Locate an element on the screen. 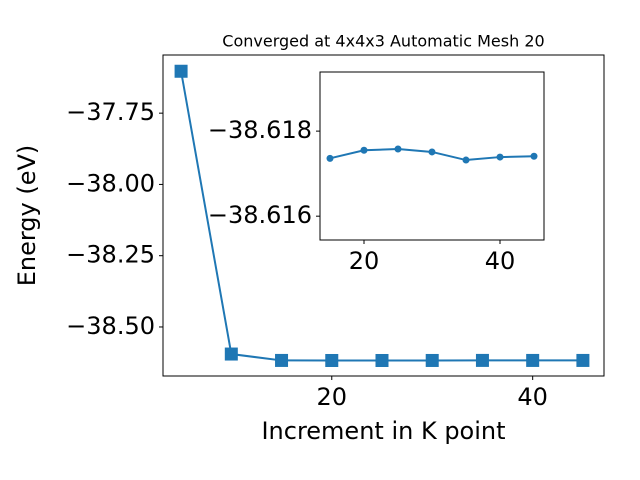  y-tick-label: −38.618 is located at coordinates (260, 130).